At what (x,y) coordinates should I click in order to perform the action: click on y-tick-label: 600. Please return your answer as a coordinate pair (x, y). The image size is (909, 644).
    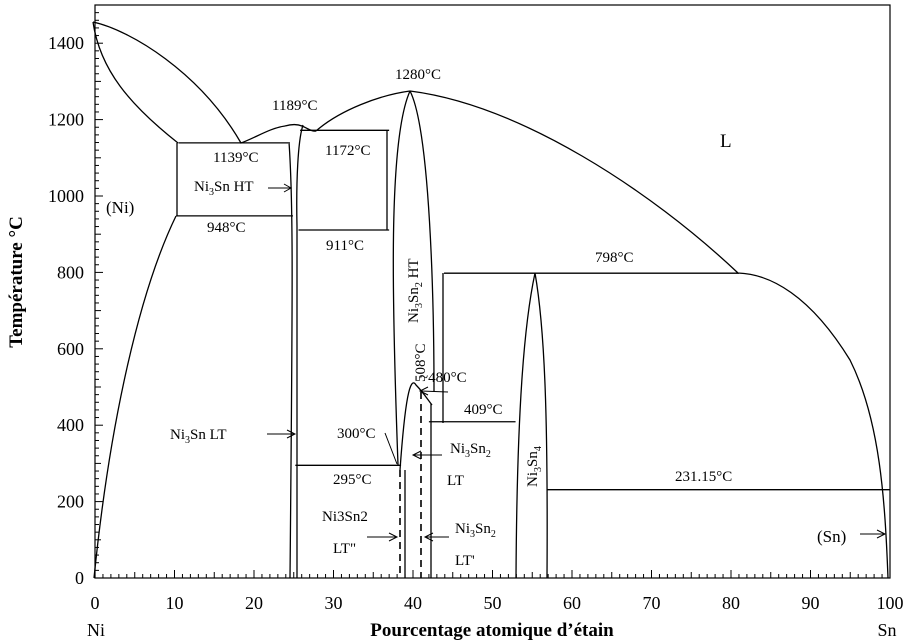
    Looking at the image, I should click on (70, 349).